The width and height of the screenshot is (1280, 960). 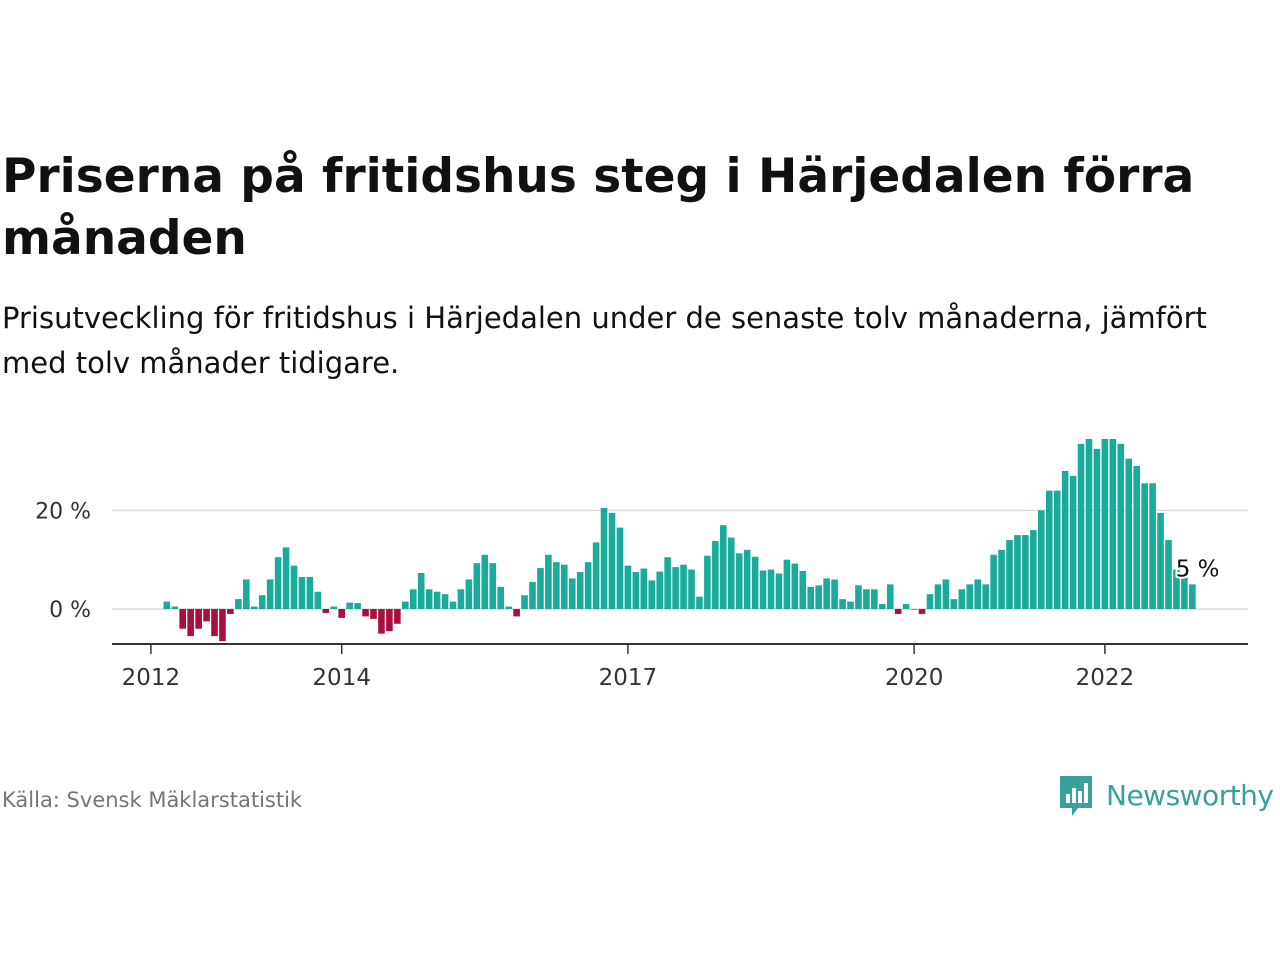 I want to click on brand-name: Newsworthy, so click(x=1190, y=795).